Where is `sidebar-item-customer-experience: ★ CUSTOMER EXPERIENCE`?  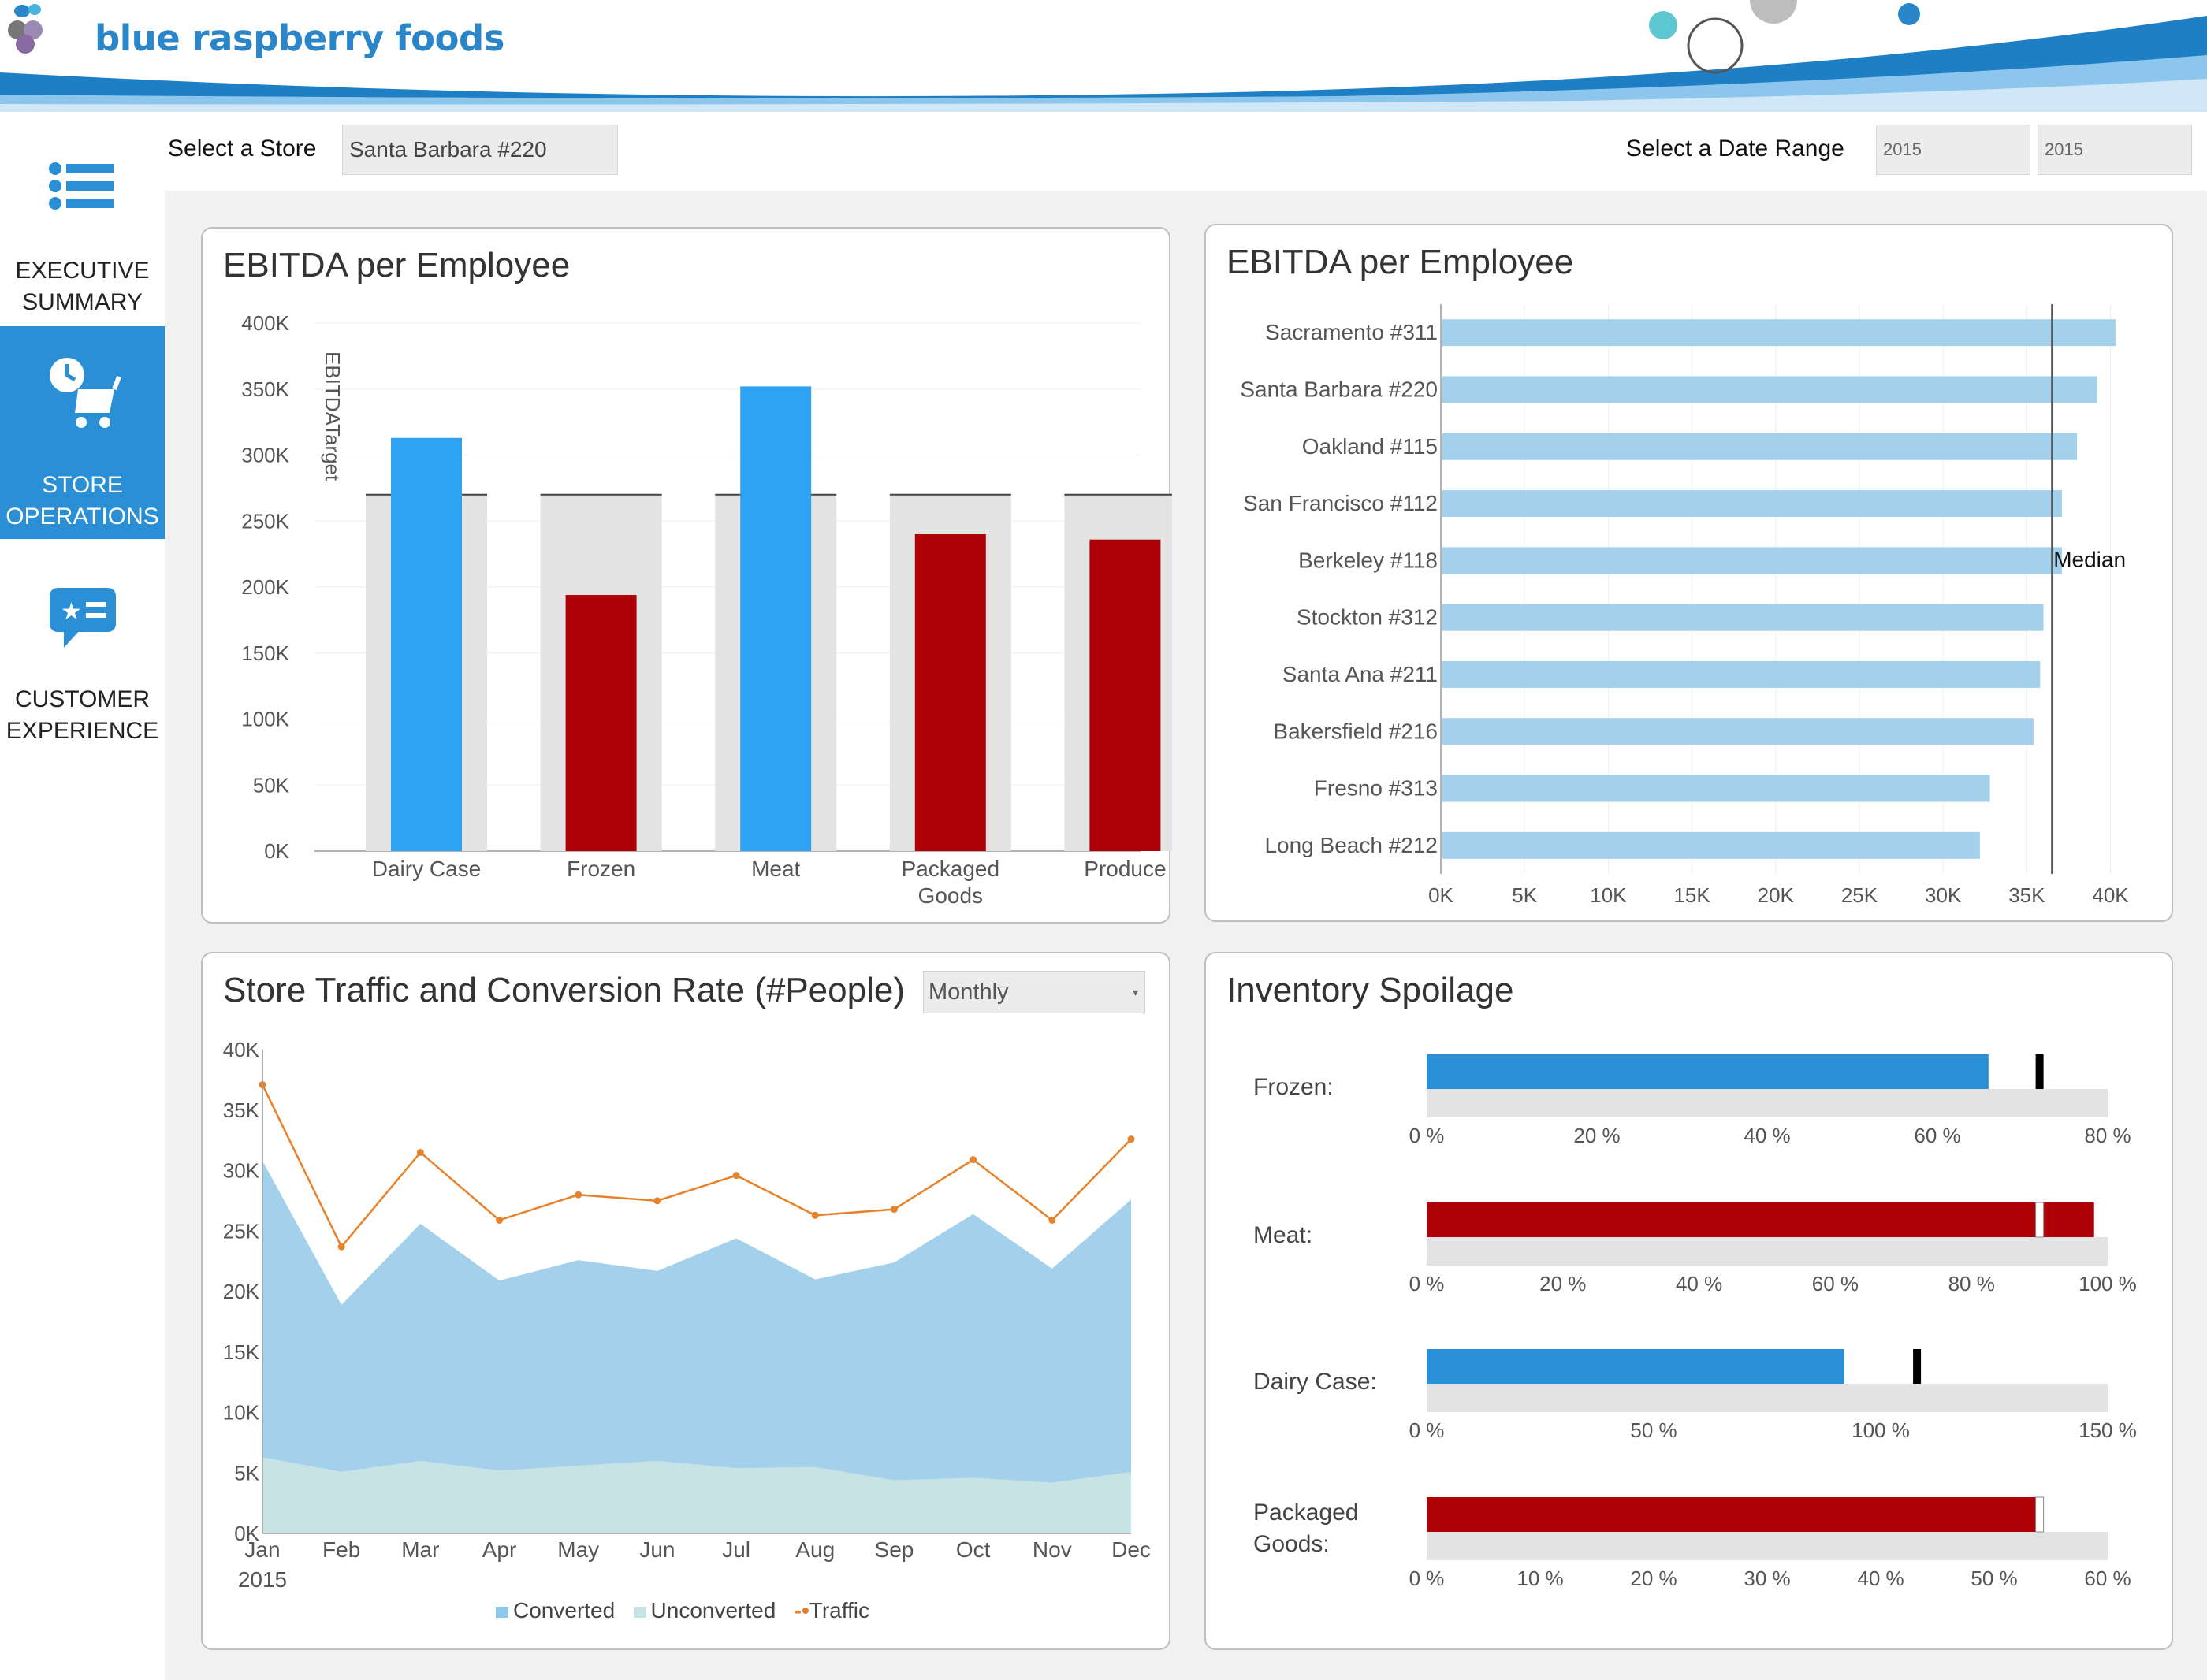 sidebar-item-customer-experience: ★ CUSTOMER EXPERIENCE is located at coordinates (82, 679).